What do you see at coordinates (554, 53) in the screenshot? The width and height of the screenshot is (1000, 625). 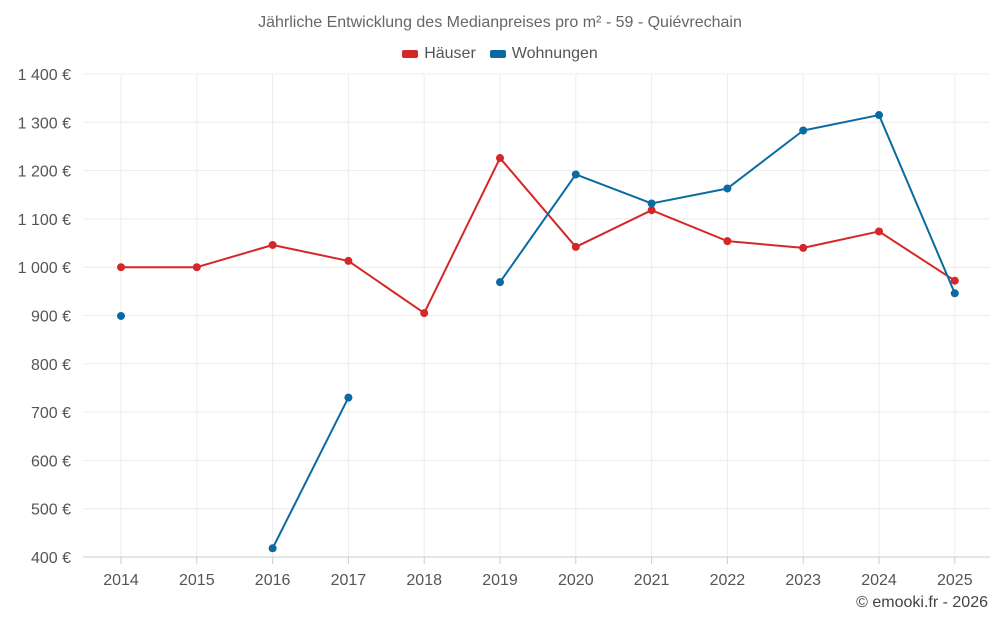 I see `legend-label-wohnungen: Wohnungen` at bounding box center [554, 53].